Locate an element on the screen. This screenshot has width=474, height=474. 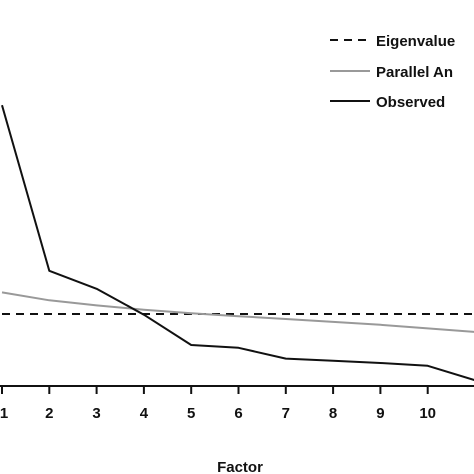
x-tick-label: 4 is located at coordinates (144, 413).